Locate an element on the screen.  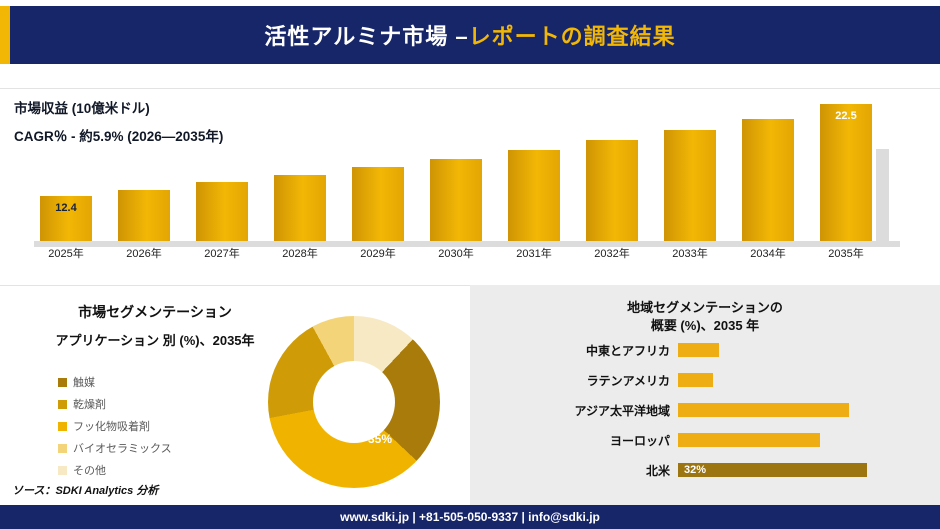
segmentation-title: 市場セグメンテーション is located at coordinates (155, 312).